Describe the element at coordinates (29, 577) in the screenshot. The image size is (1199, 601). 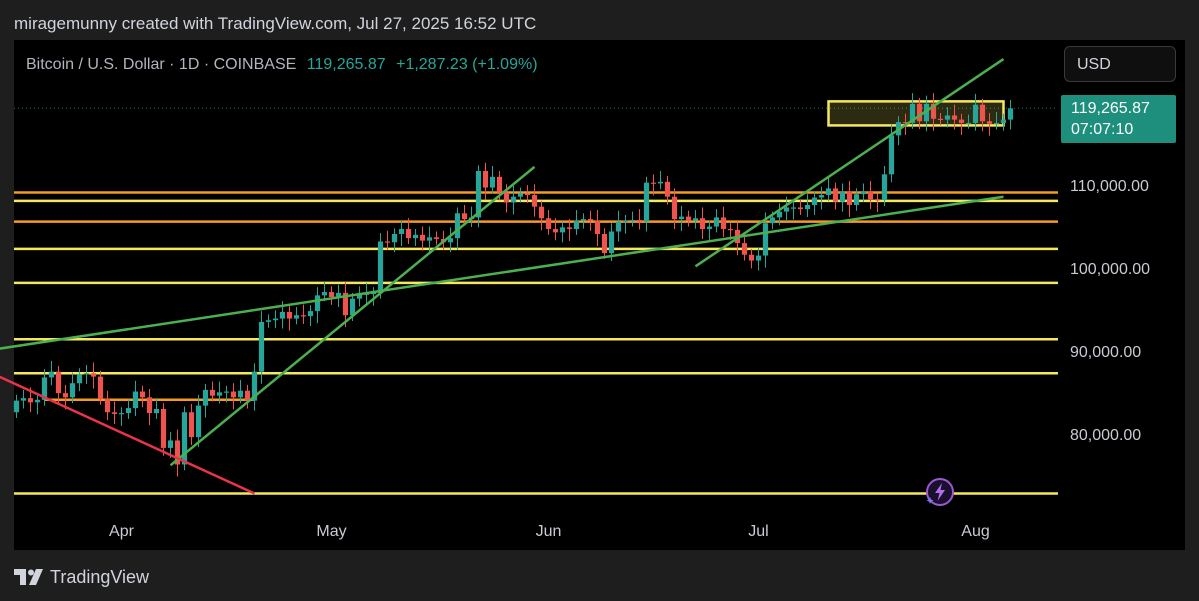
I see `tradingview-logo-icon` at that location.